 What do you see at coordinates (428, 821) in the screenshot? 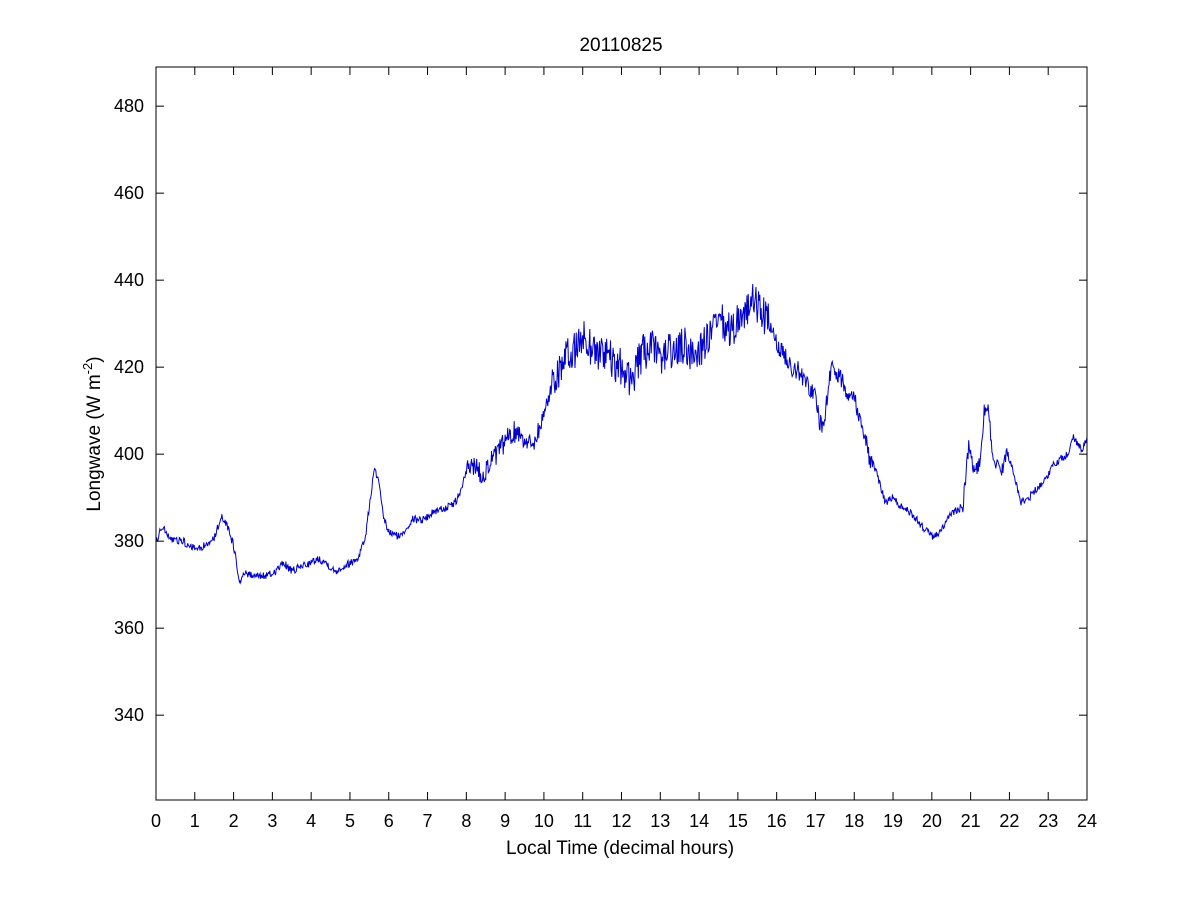
I see `x-tick-label: 7` at bounding box center [428, 821].